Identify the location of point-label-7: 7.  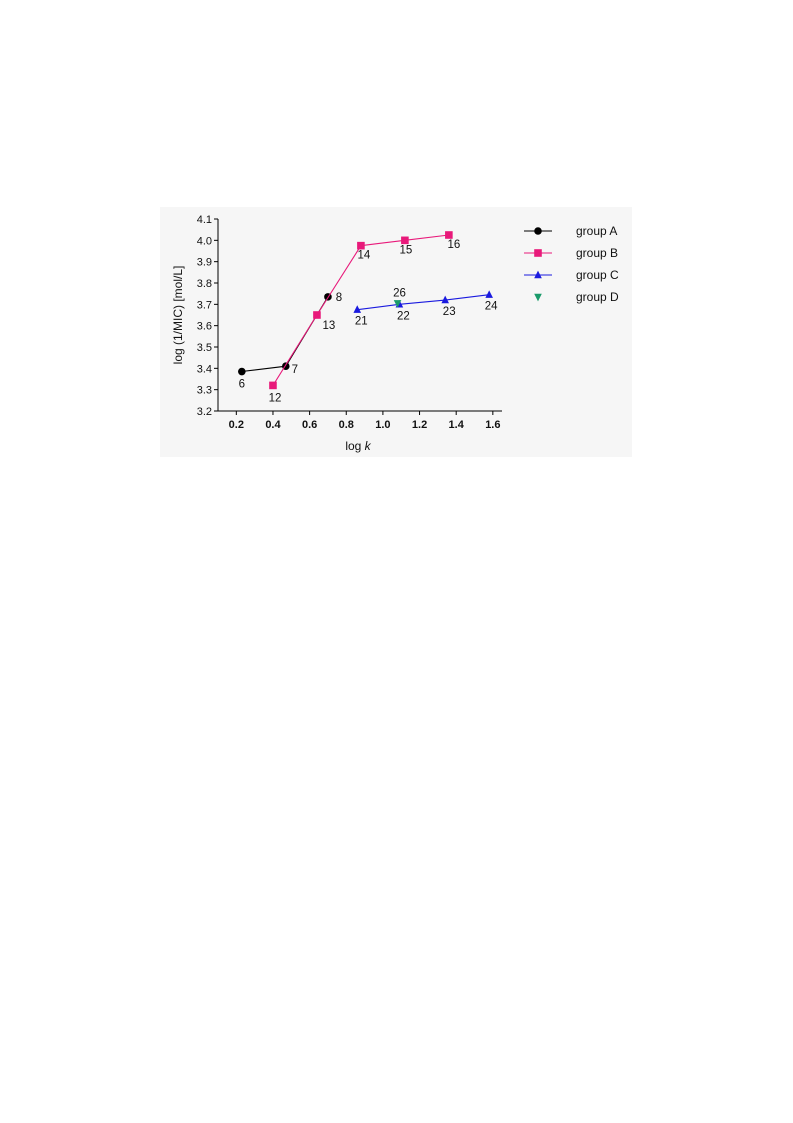
(295, 370).